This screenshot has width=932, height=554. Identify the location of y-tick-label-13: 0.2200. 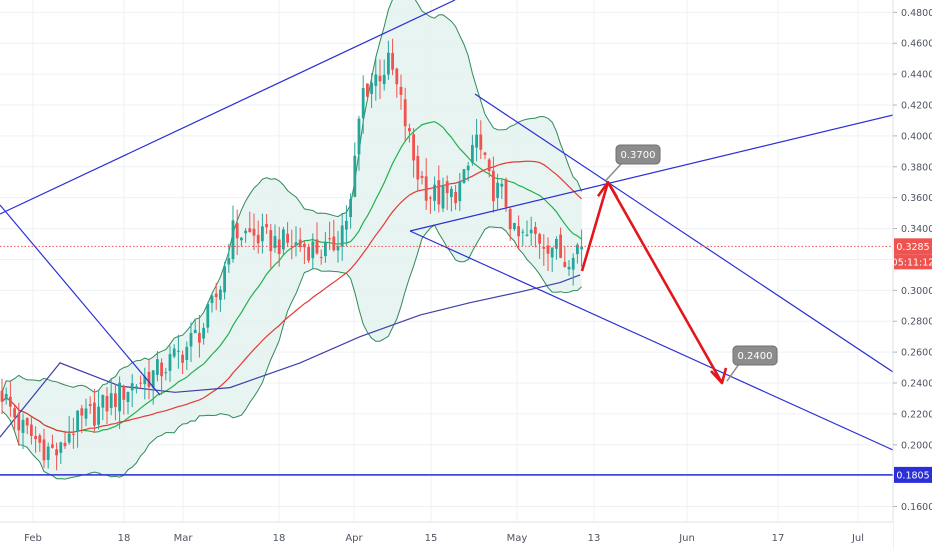
(916, 414).